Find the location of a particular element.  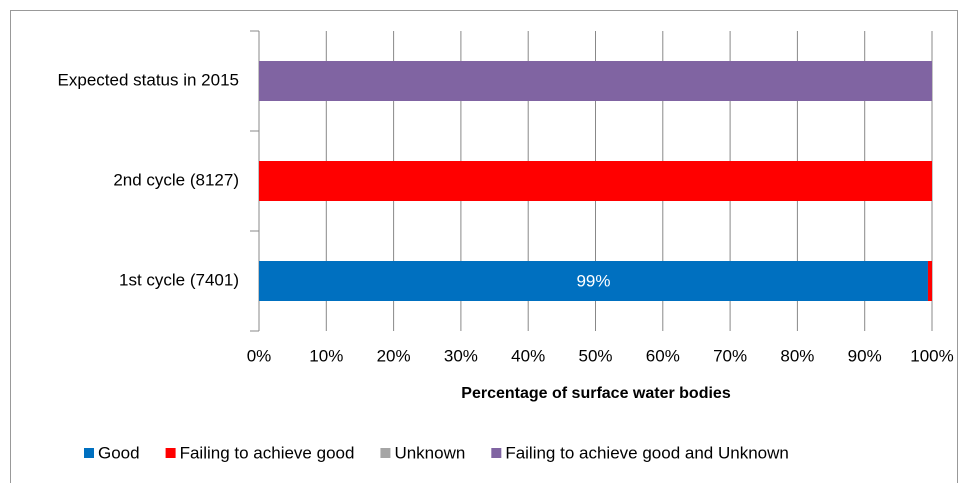

x-tick-label: 40% is located at coordinates (528, 355).